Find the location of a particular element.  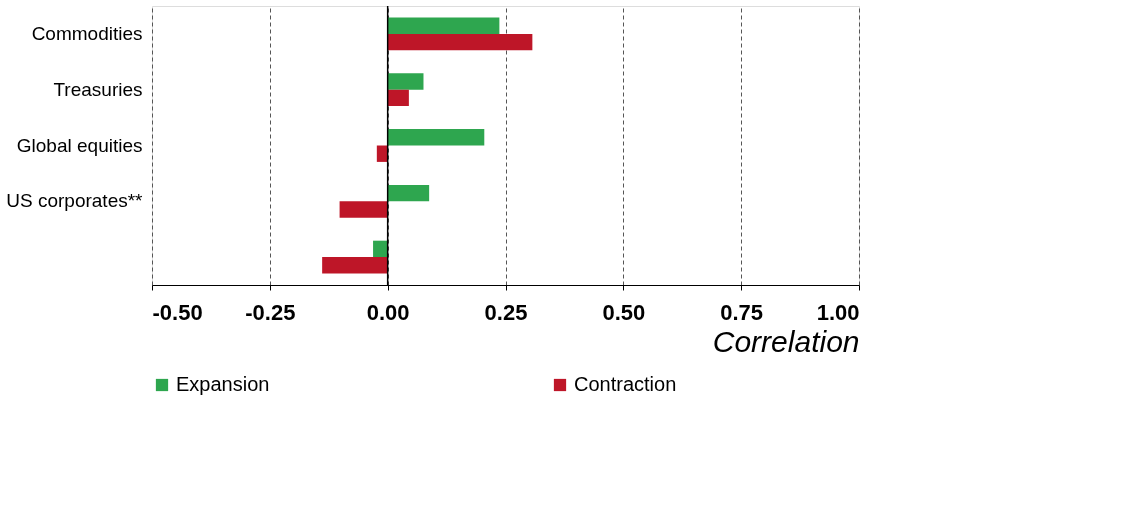

y-tick-label: Global equities is located at coordinates (79, 145).